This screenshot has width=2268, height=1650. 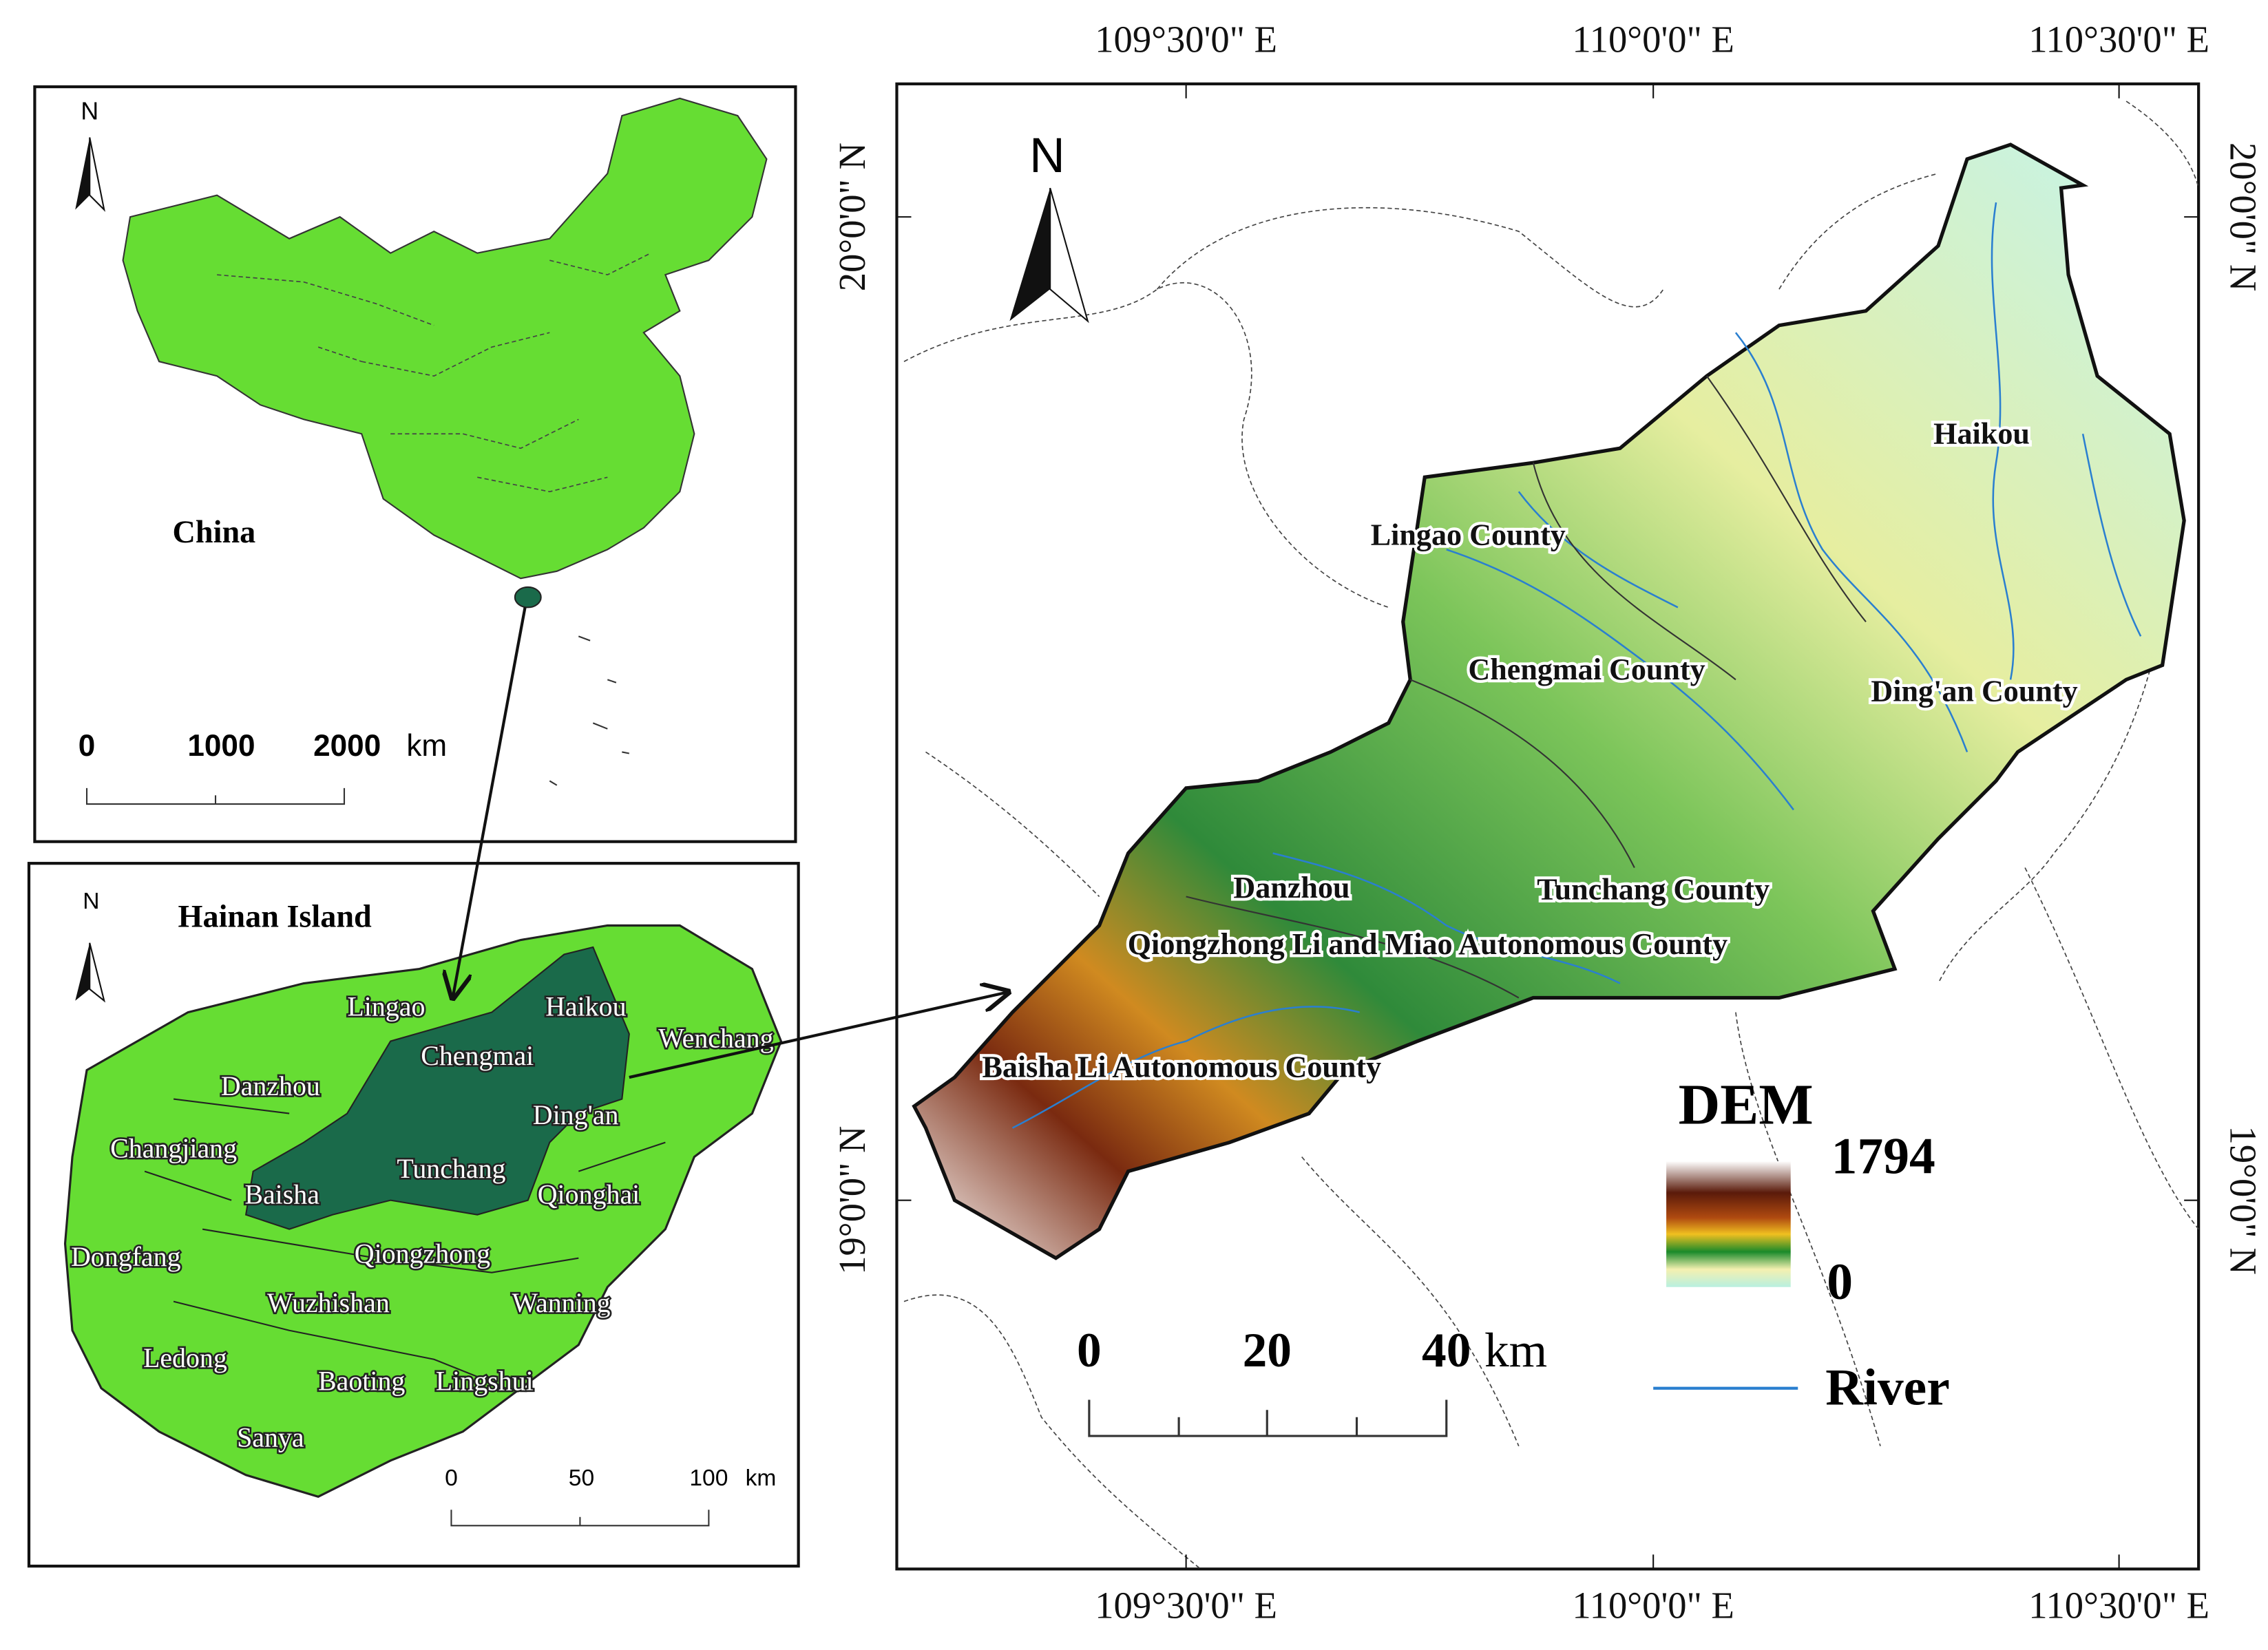 I want to click on county-label: Tunchang, so click(x=451, y=1168).